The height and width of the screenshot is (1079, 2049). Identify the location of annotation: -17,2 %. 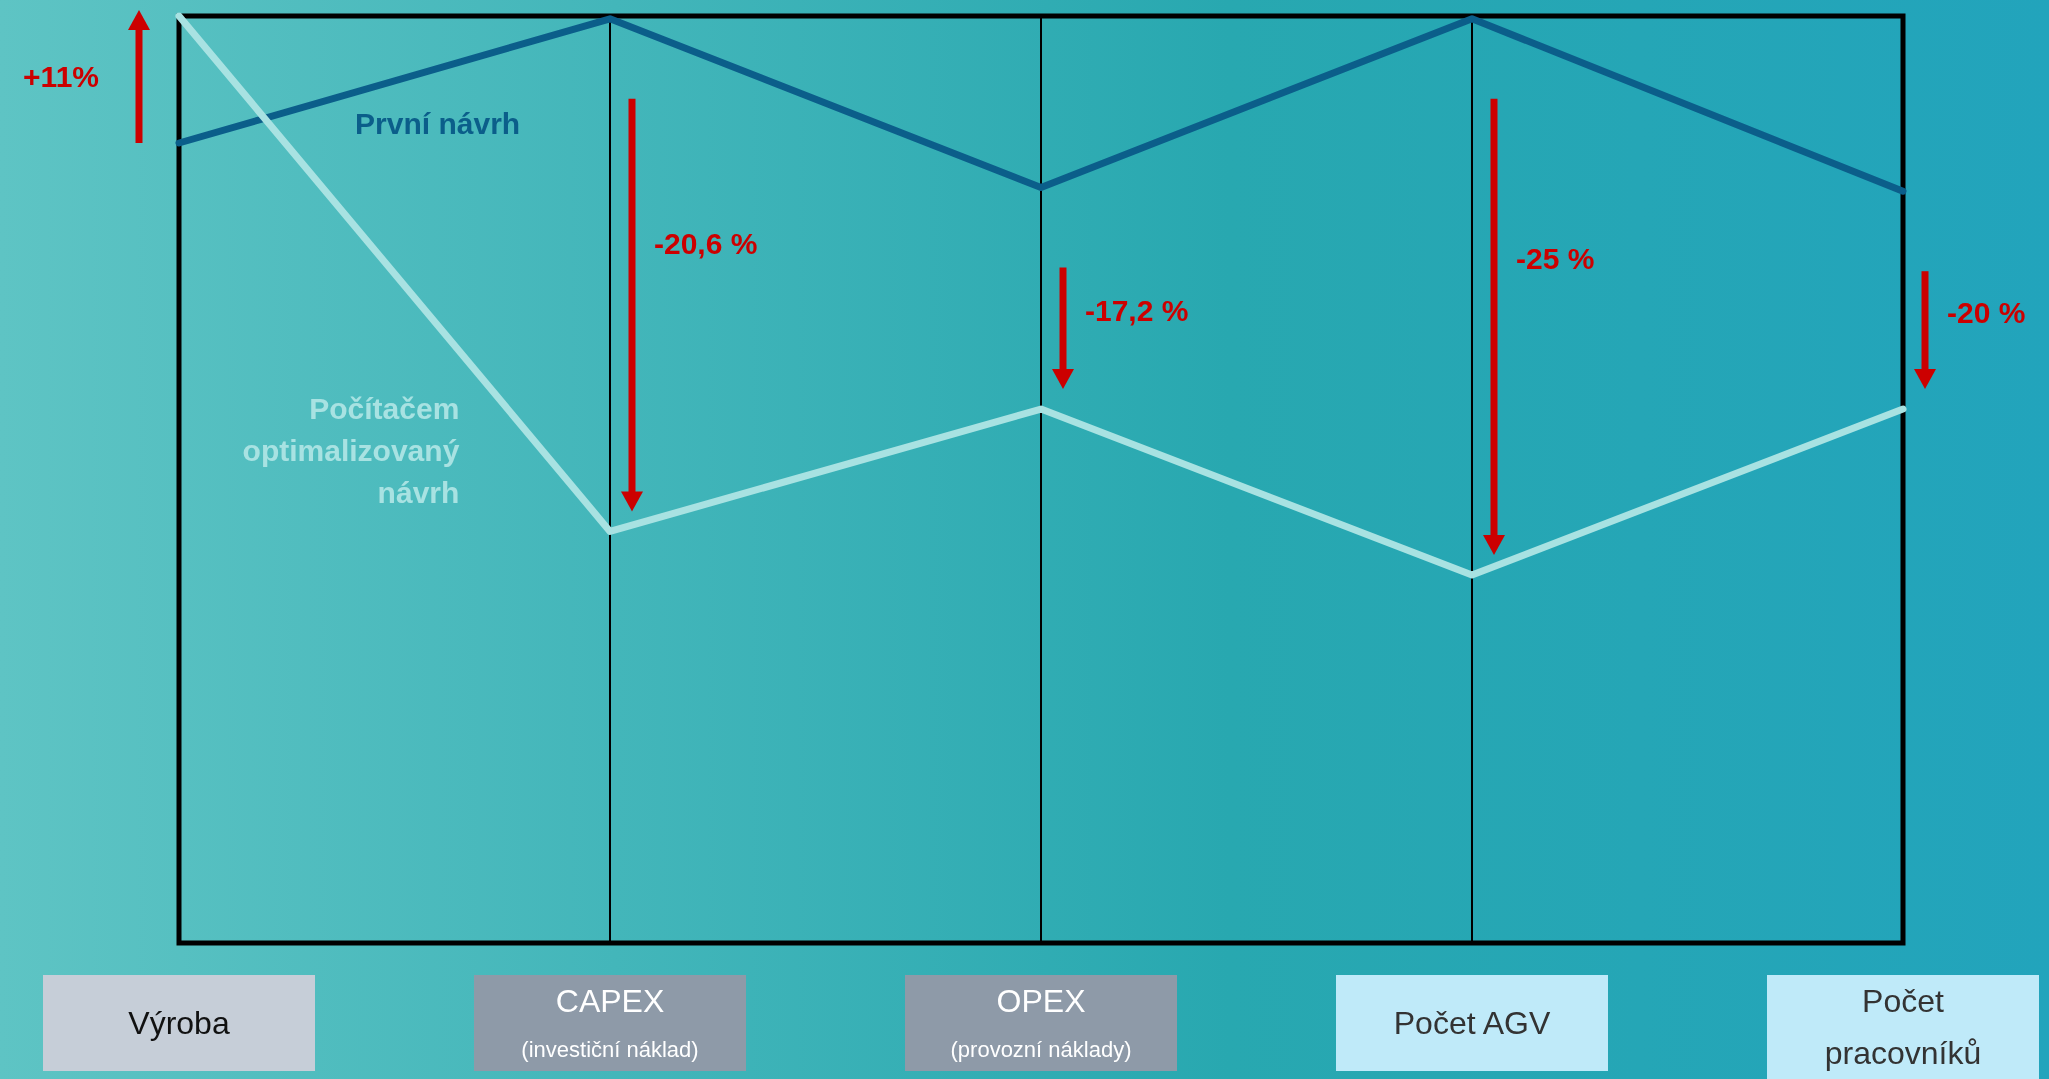
(1137, 310).